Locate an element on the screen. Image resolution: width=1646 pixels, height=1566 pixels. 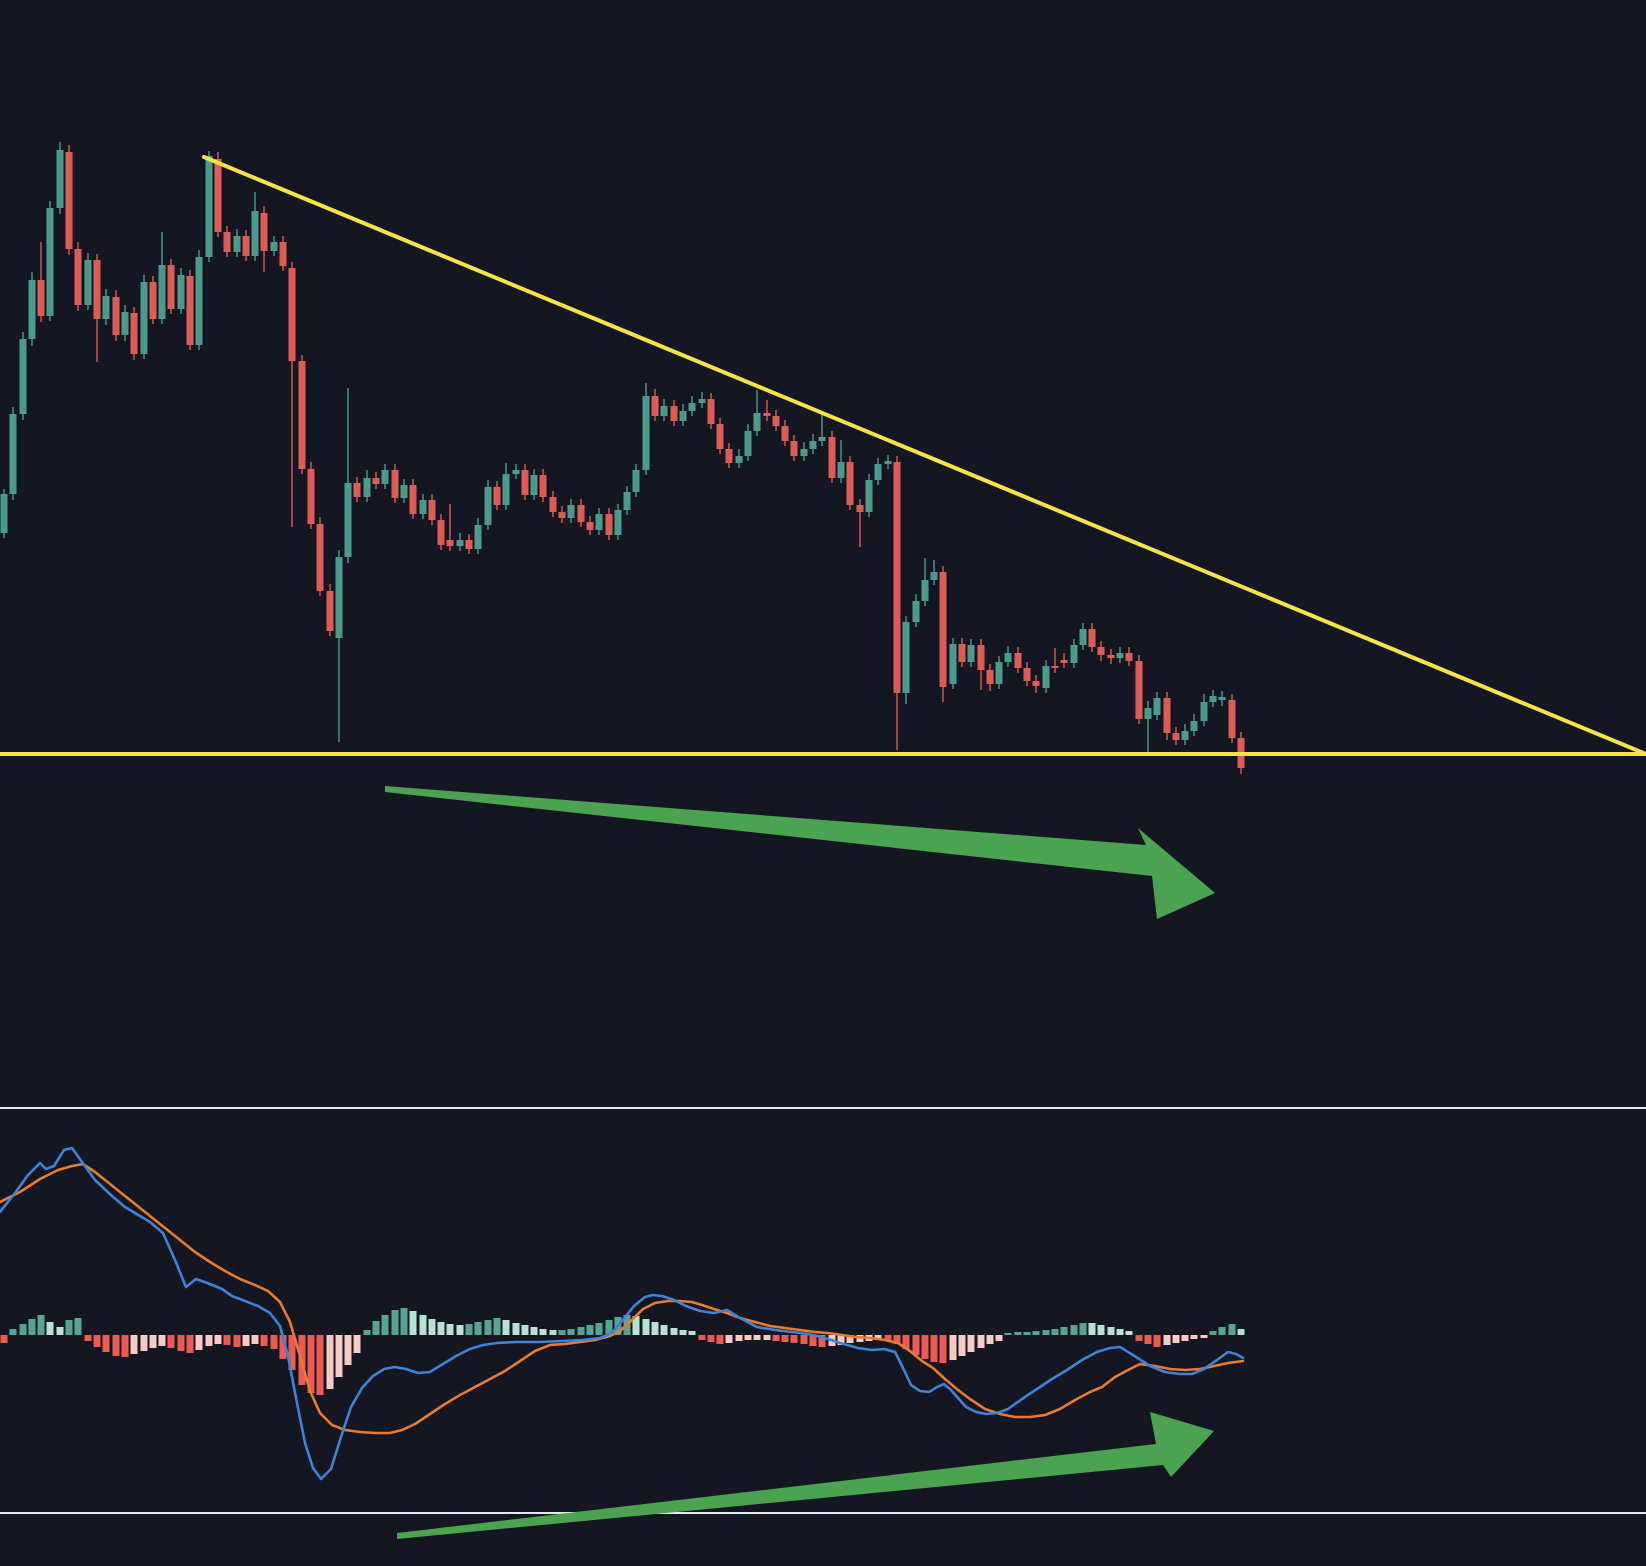
macd-histogram is located at coordinates (622, 1351).